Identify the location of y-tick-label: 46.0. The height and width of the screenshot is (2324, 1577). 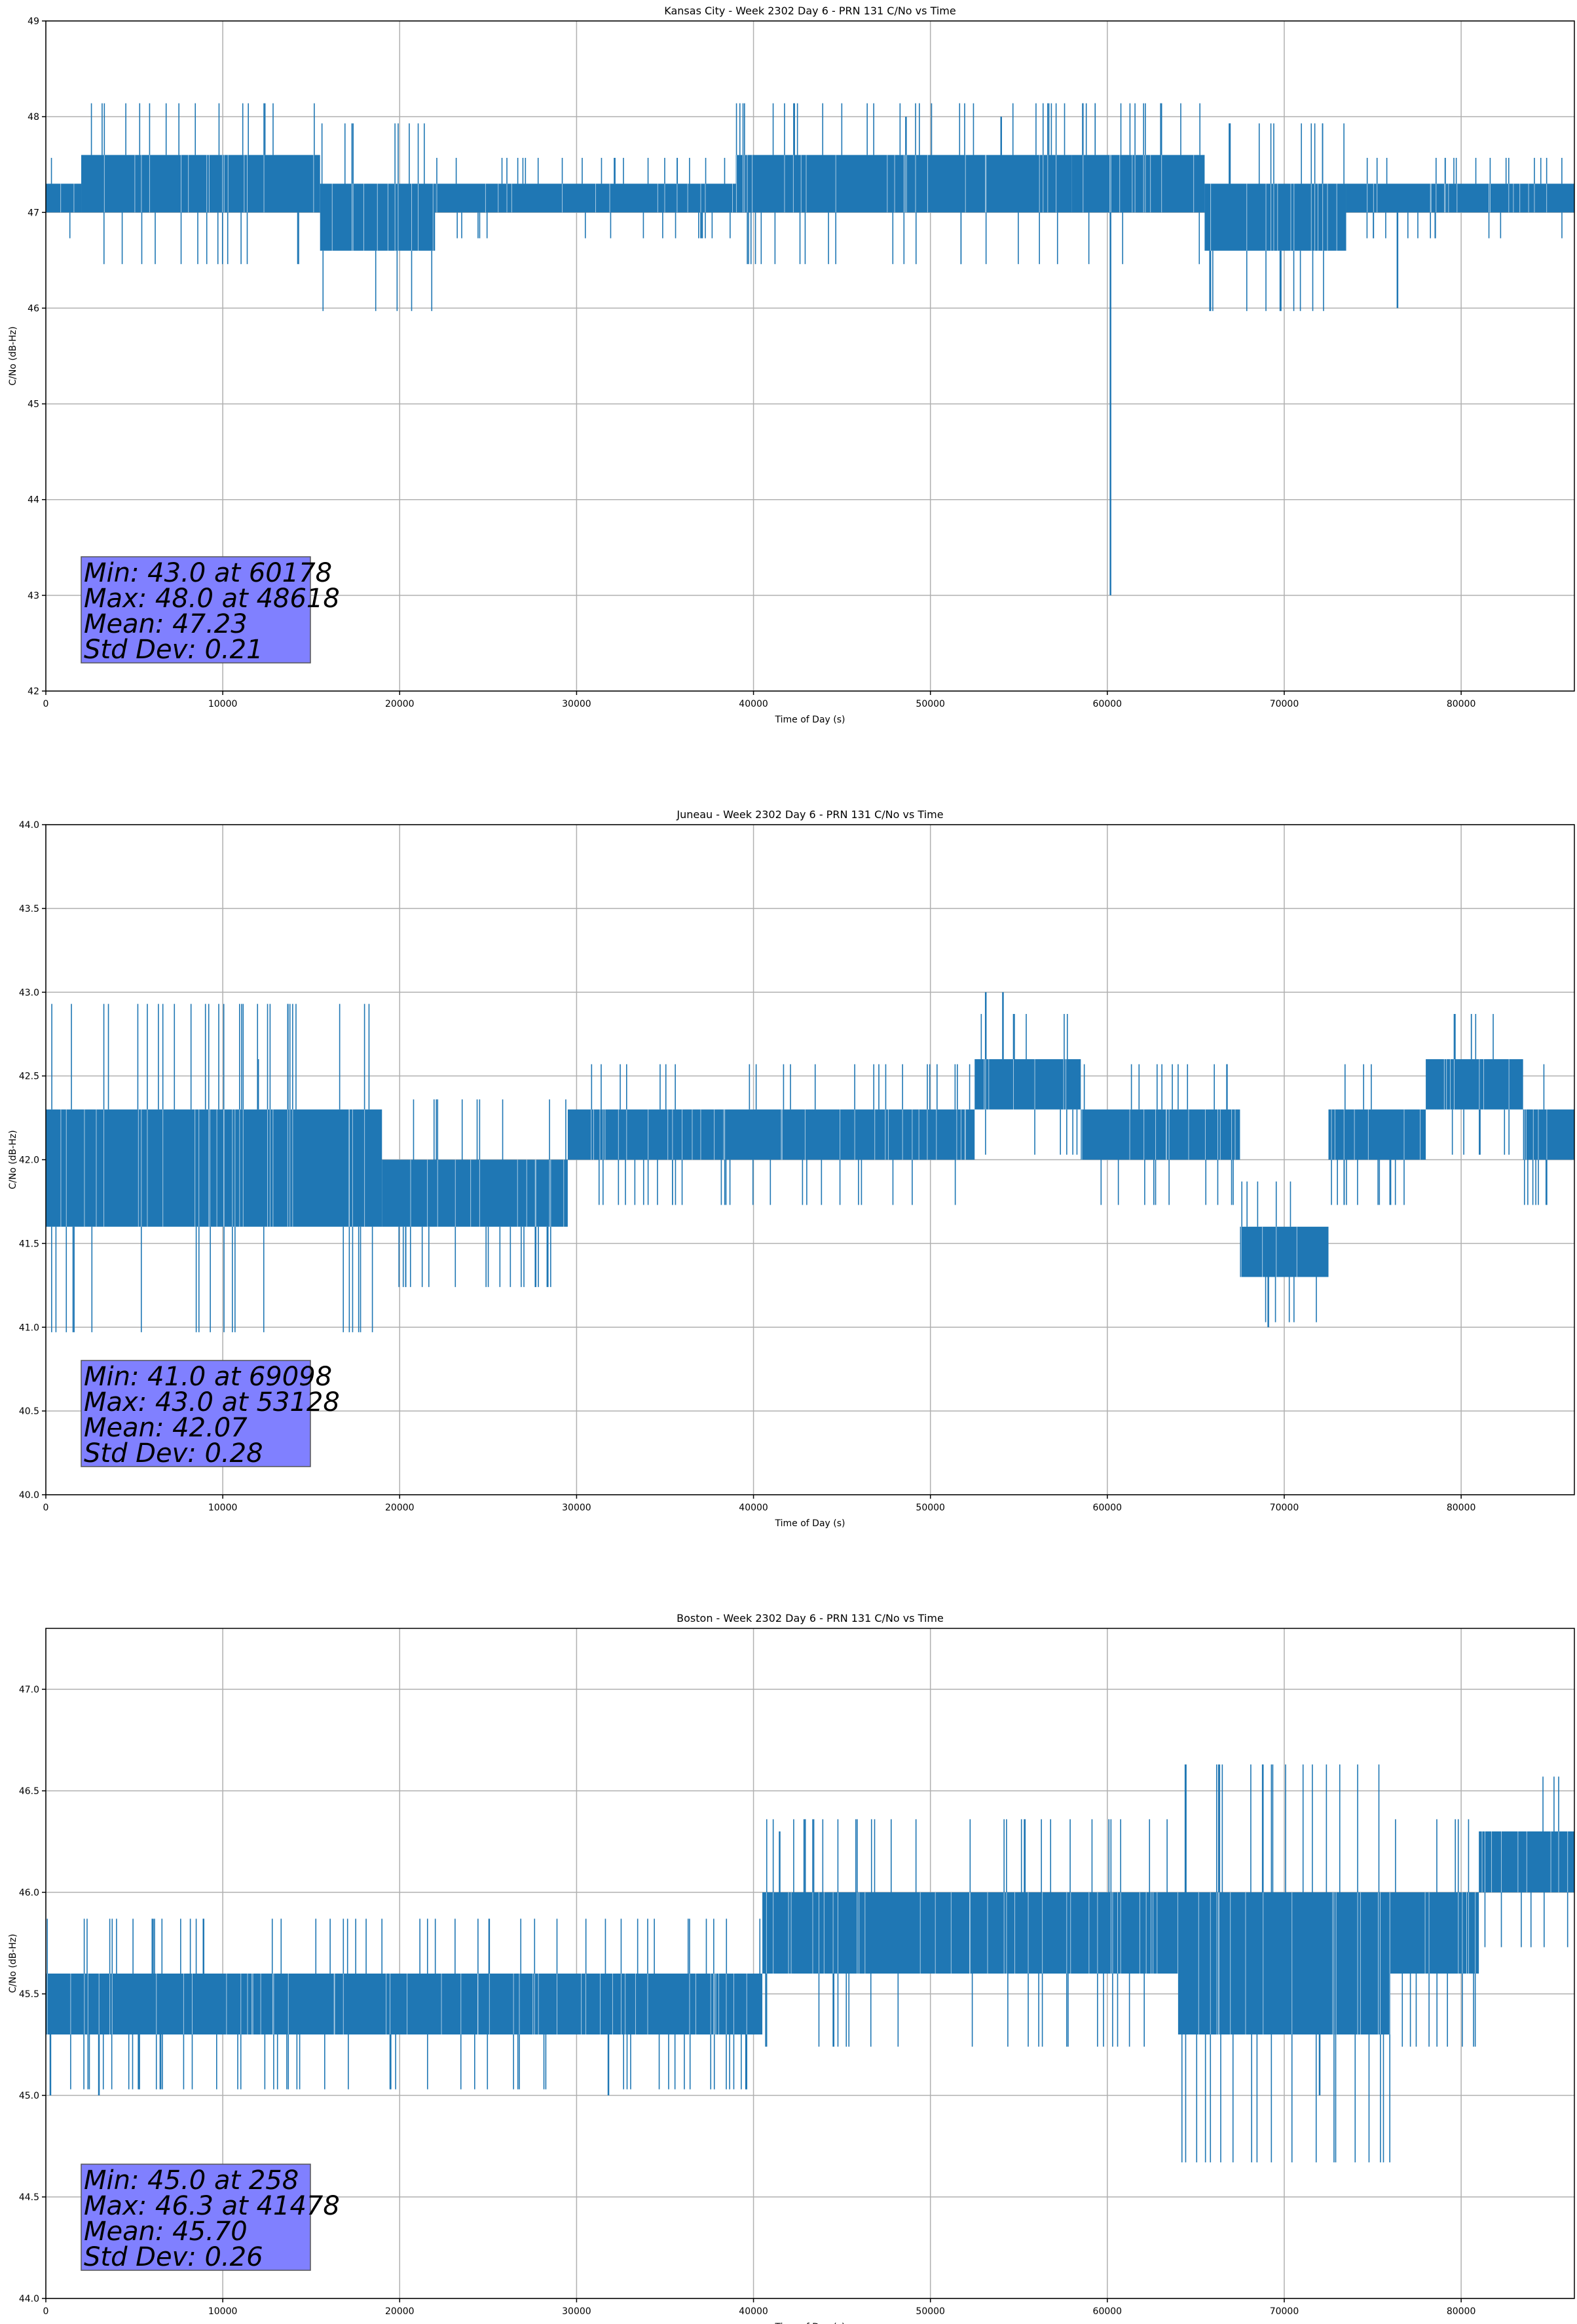
(29, 1893).